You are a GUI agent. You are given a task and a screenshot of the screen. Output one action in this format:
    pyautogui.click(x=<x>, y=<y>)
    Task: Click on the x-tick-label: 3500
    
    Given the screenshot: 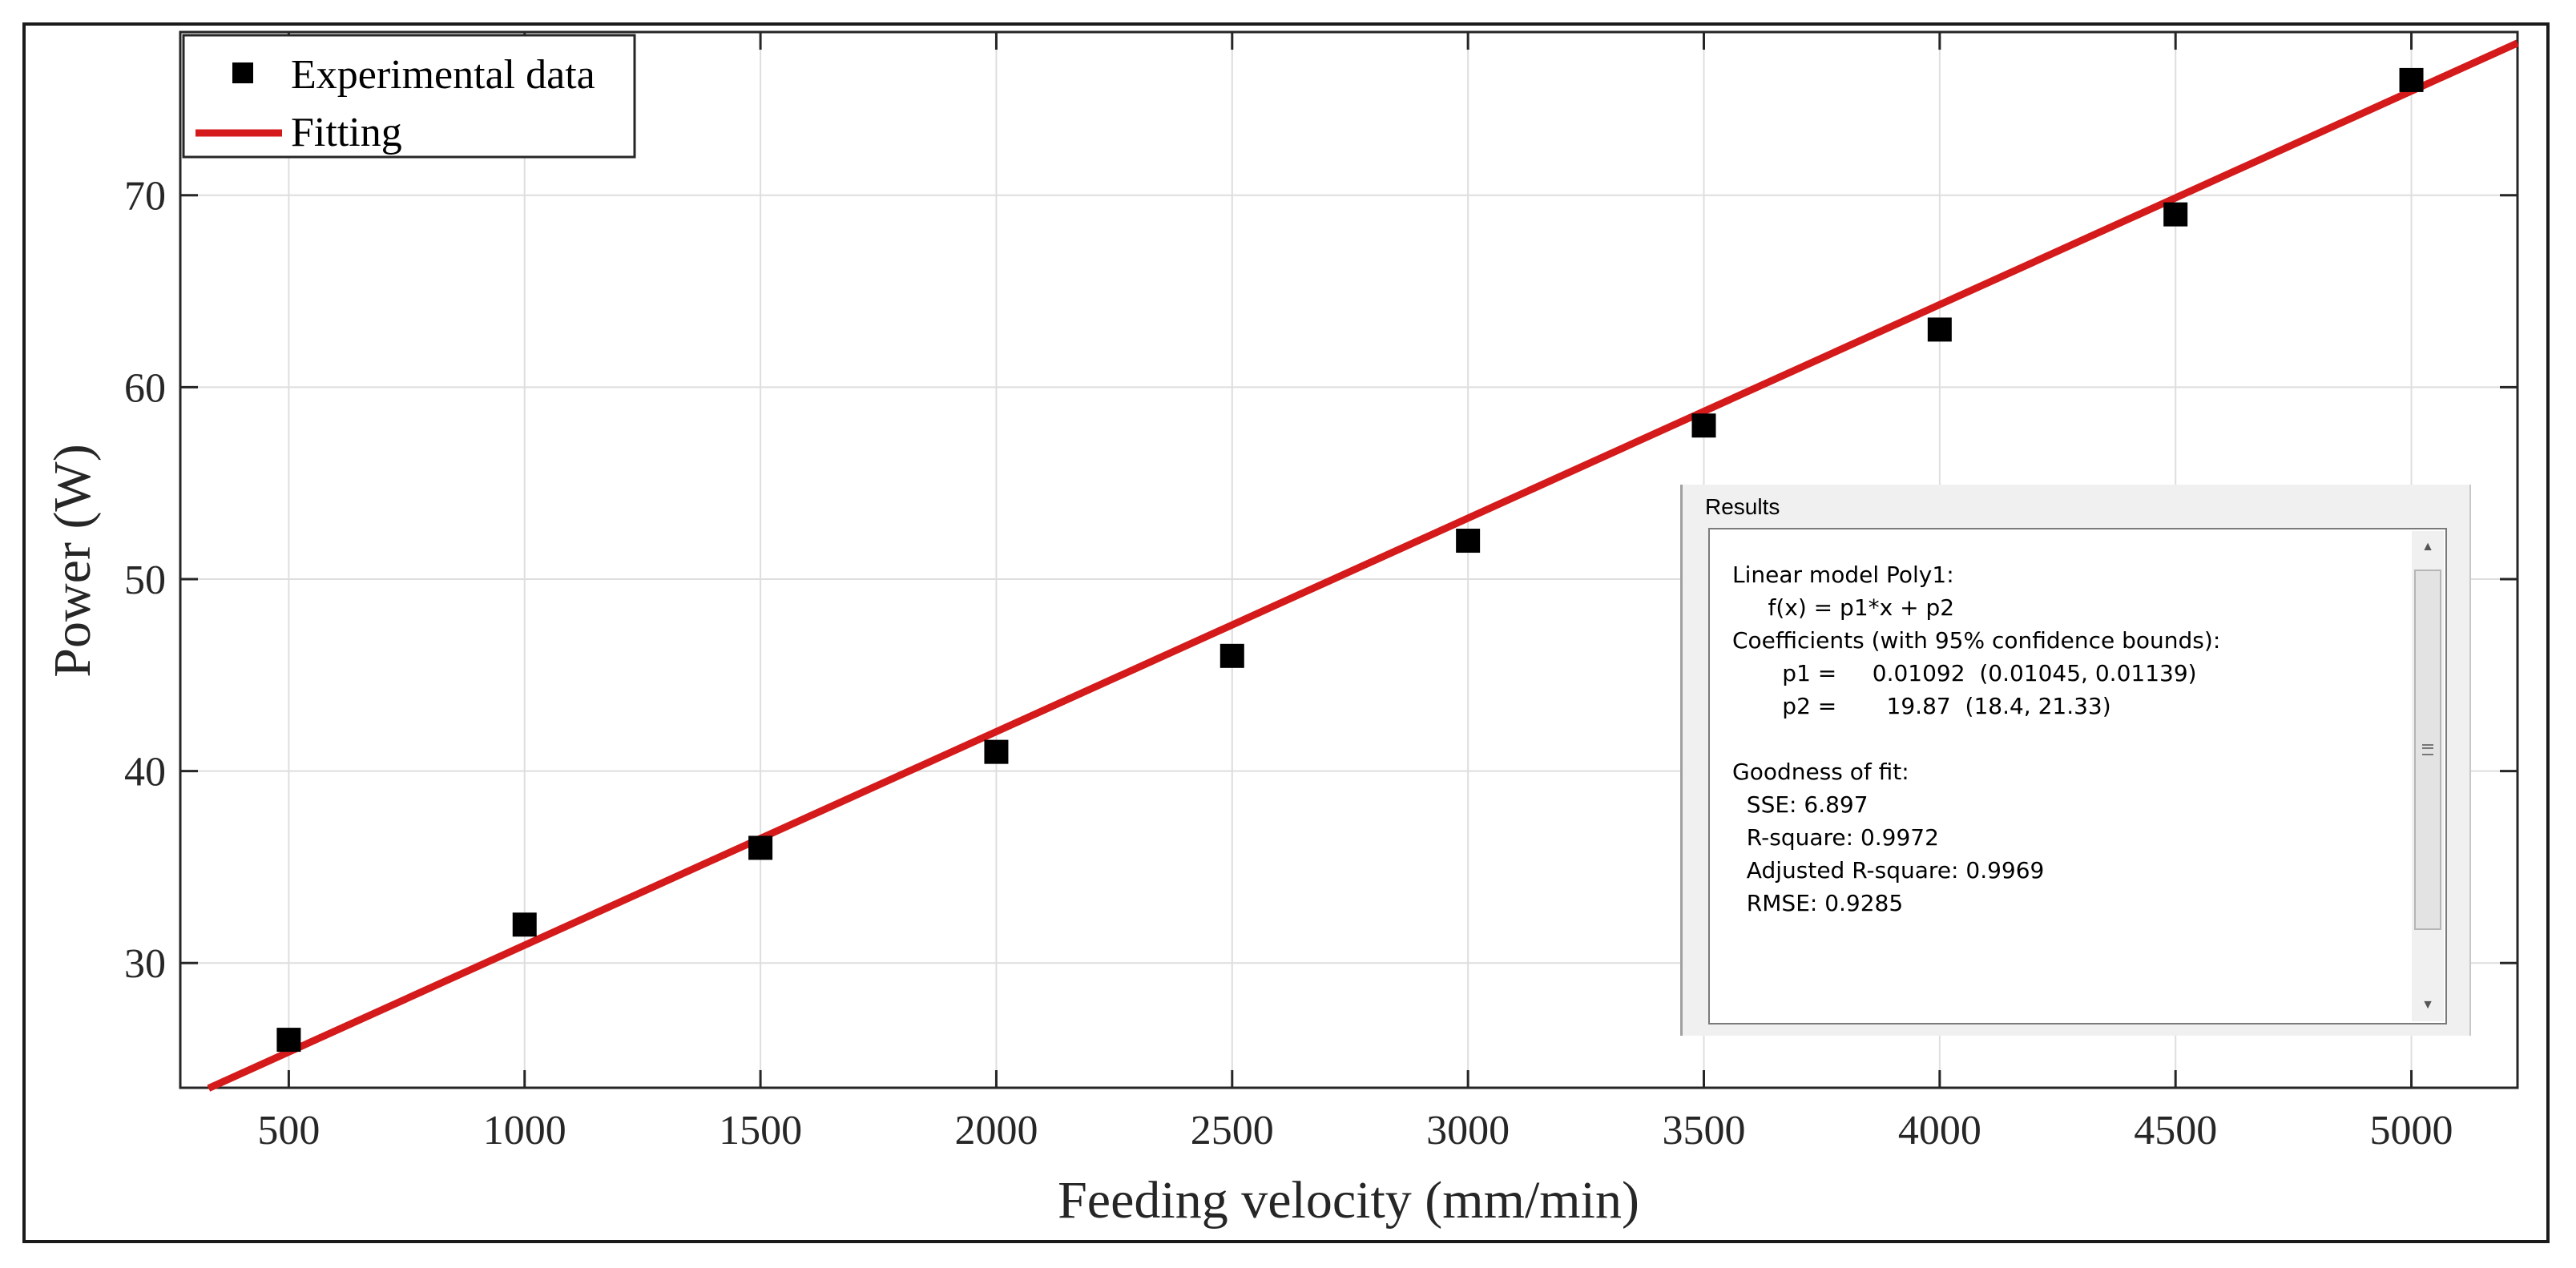 What is the action you would take?
    pyautogui.click(x=1703, y=1130)
    